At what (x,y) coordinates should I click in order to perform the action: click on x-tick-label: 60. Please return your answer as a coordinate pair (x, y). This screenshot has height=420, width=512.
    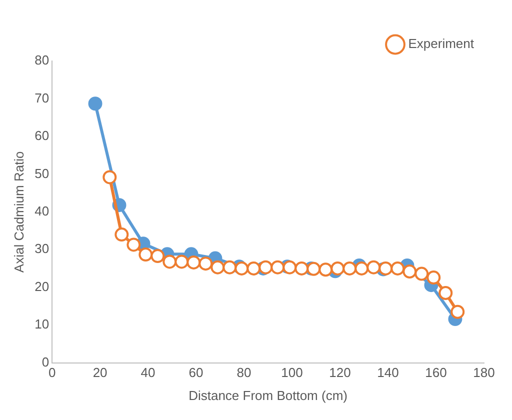
    Looking at the image, I should click on (196, 372).